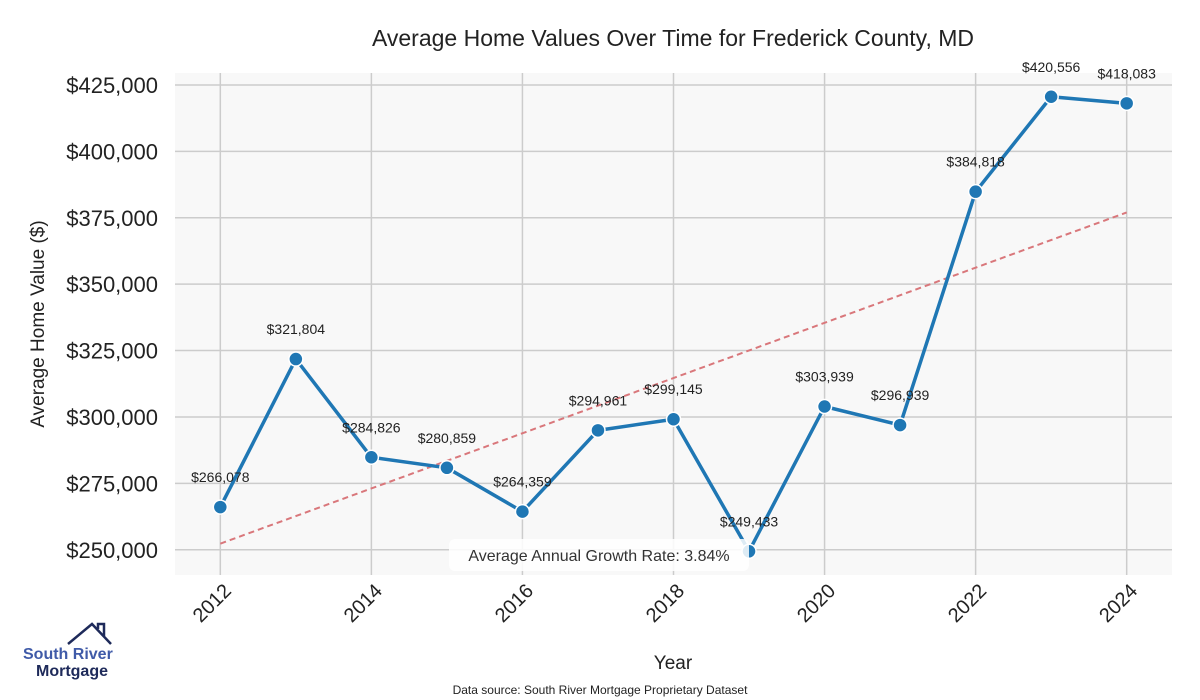  I want to click on data-label: $249,433, so click(749, 521).